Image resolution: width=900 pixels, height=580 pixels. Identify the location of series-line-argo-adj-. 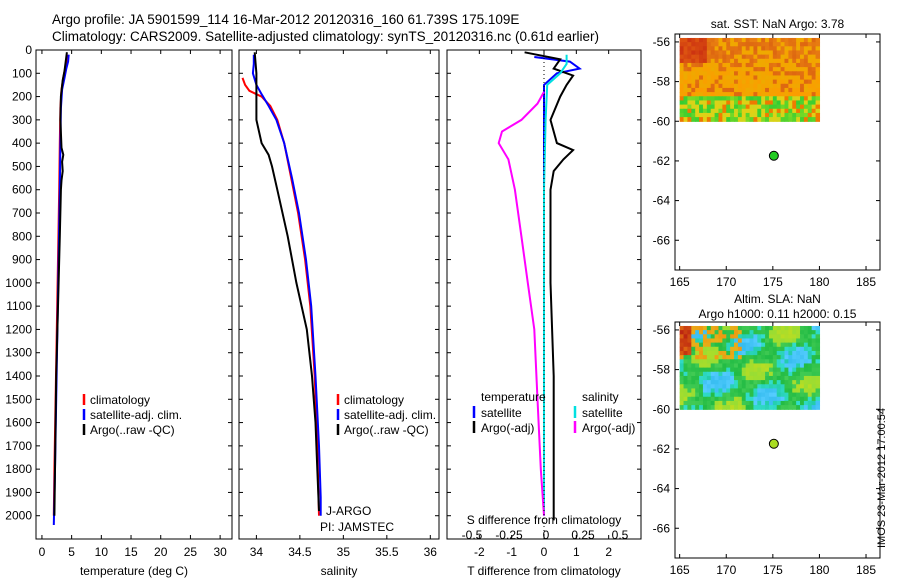
(521, 303).